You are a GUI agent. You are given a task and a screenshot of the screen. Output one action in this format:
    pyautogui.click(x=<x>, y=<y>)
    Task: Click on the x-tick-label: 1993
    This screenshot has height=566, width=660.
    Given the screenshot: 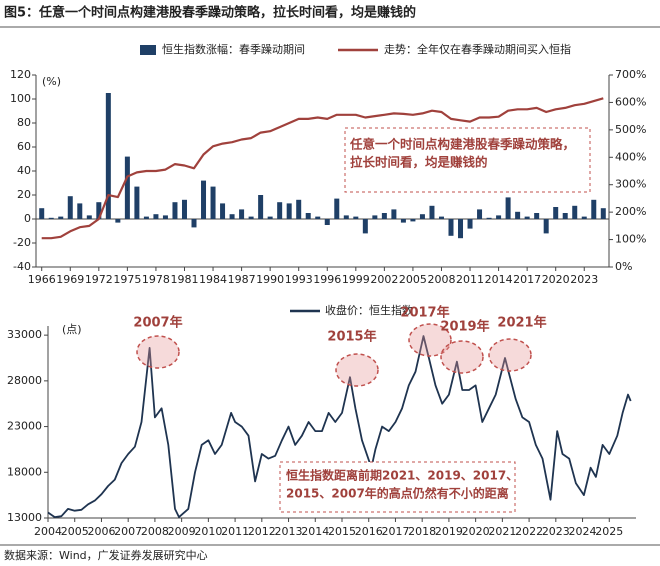 What is the action you would take?
    pyautogui.click(x=299, y=279)
    